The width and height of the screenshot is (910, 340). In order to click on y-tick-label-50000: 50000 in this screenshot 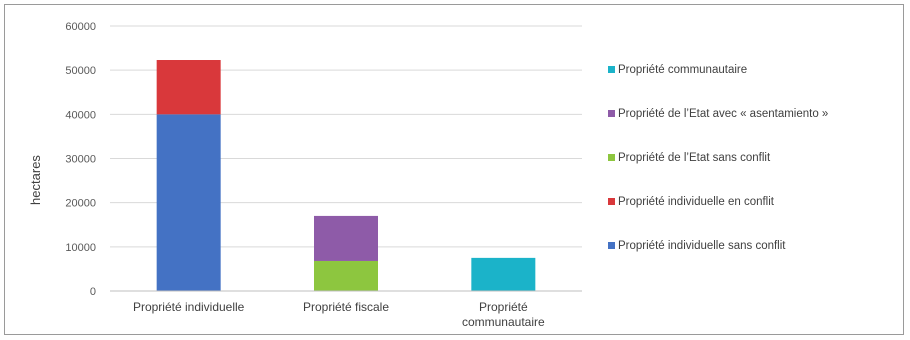, I will do `click(80, 71)`.